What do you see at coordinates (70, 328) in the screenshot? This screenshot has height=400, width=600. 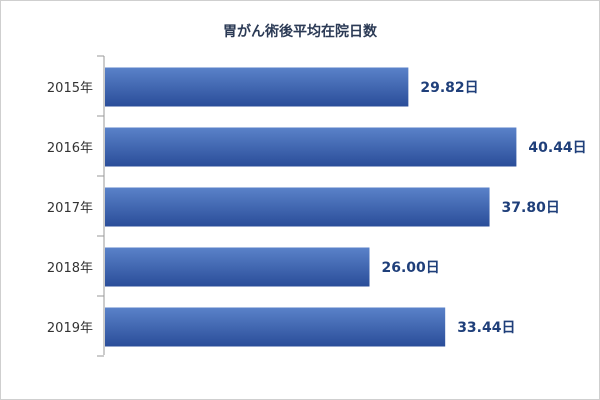 I see `category-label: 2019年` at bounding box center [70, 328].